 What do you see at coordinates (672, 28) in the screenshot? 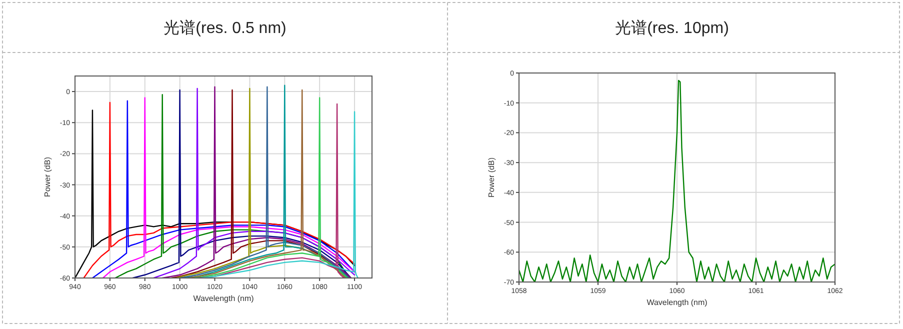
I see `chart-title: 光谱(res. 10pm)` at bounding box center [672, 28].